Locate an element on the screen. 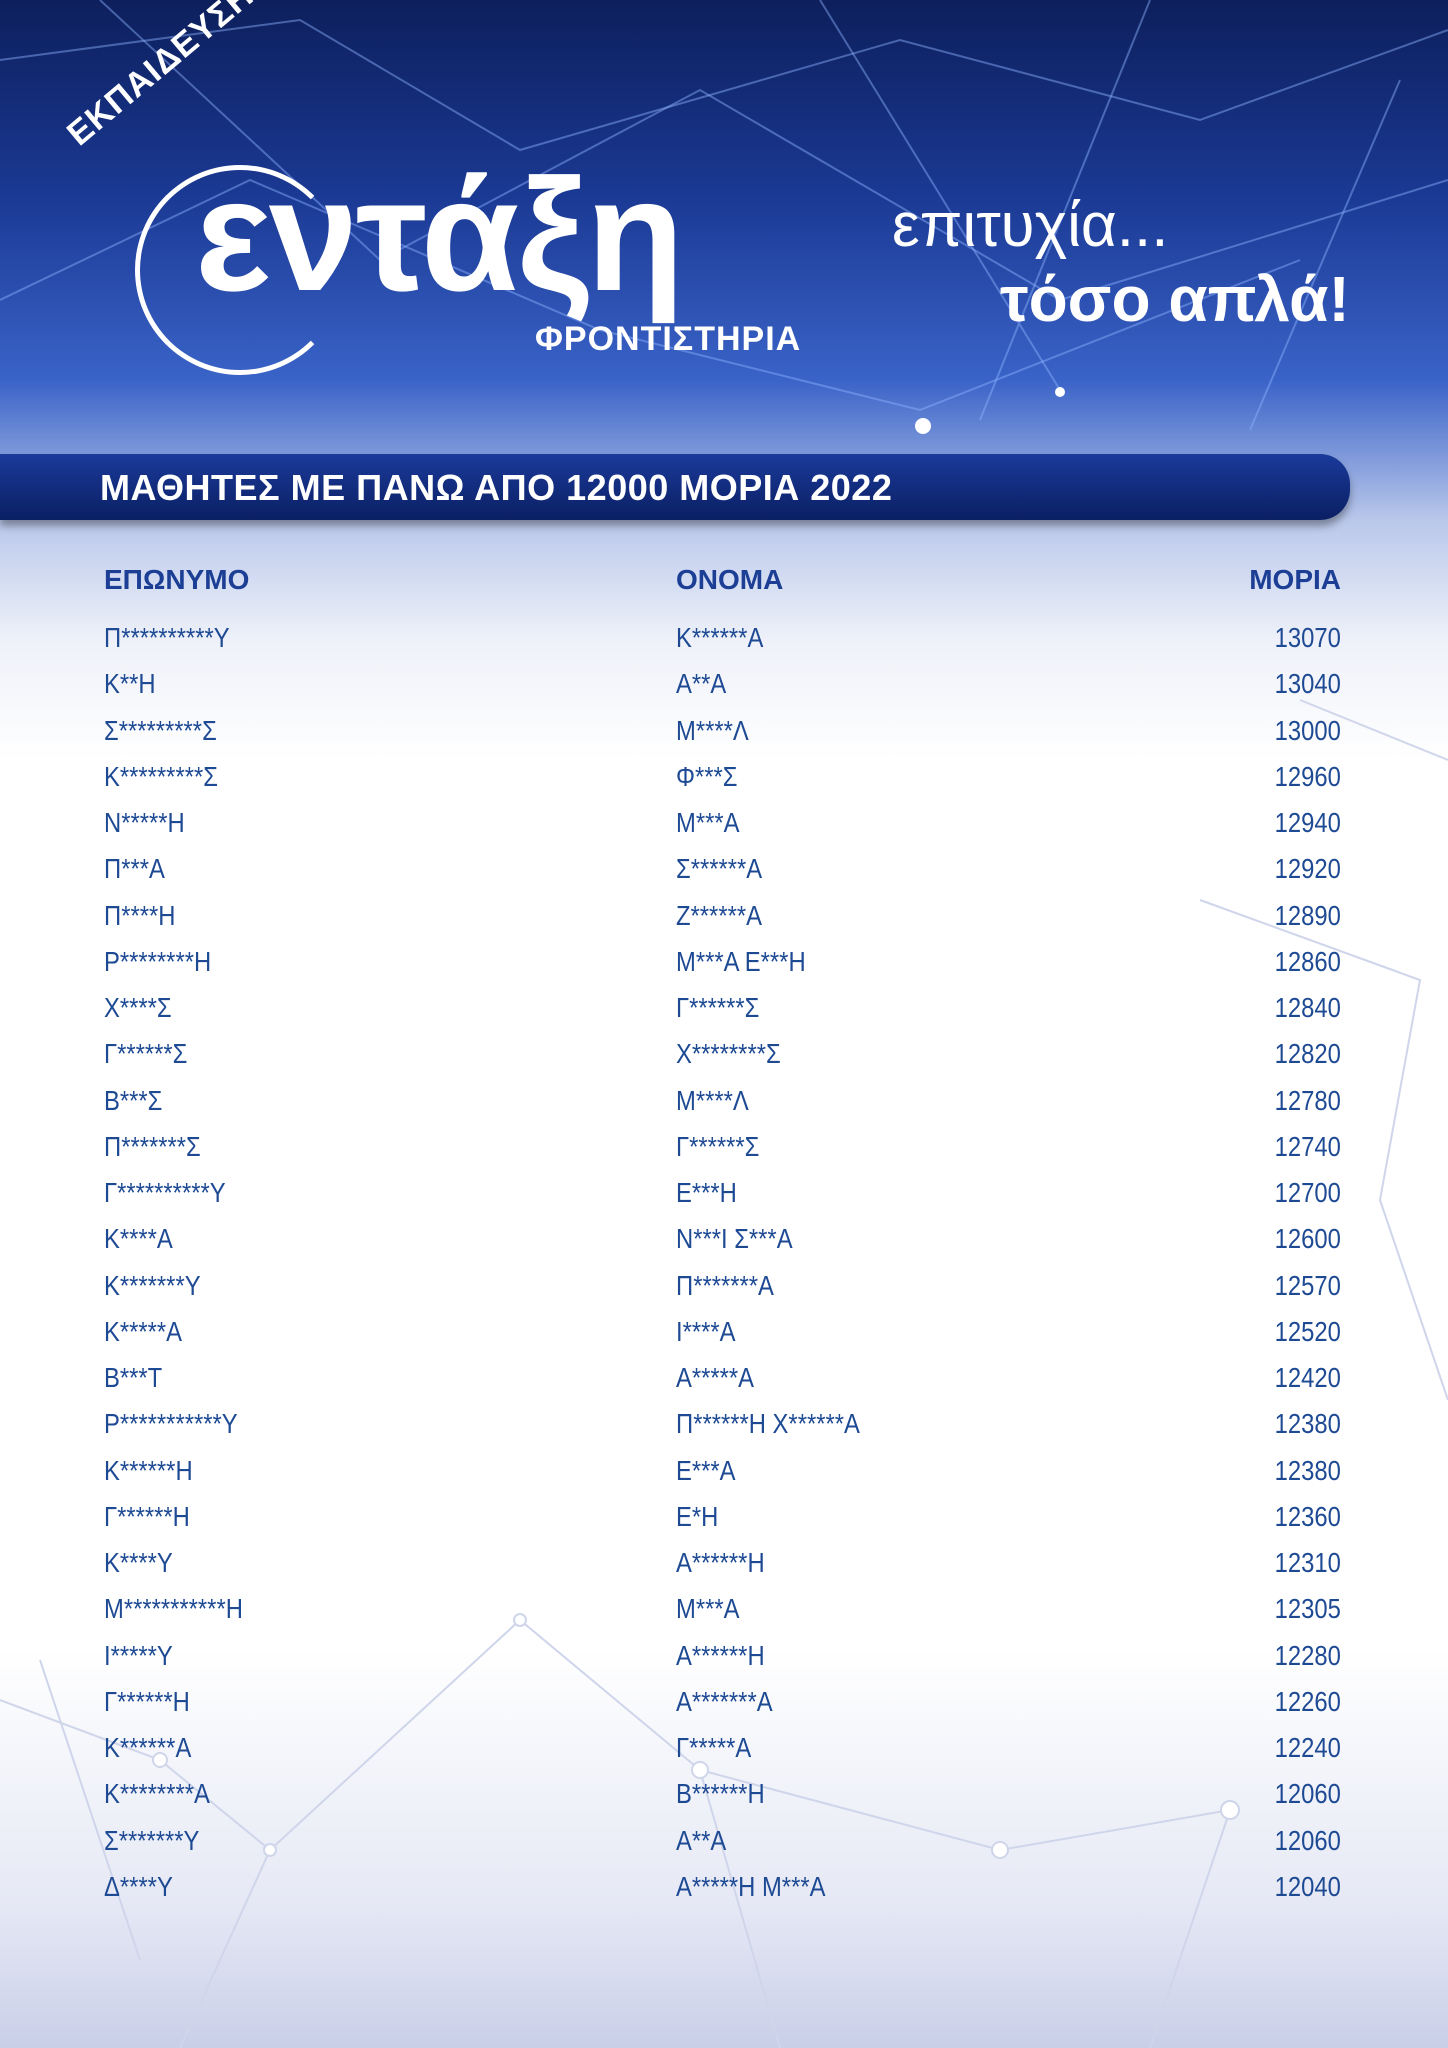 The image size is (1448, 2048). table-row: Π**********Υ Κ******Α 13070 is located at coordinates (724, 642).